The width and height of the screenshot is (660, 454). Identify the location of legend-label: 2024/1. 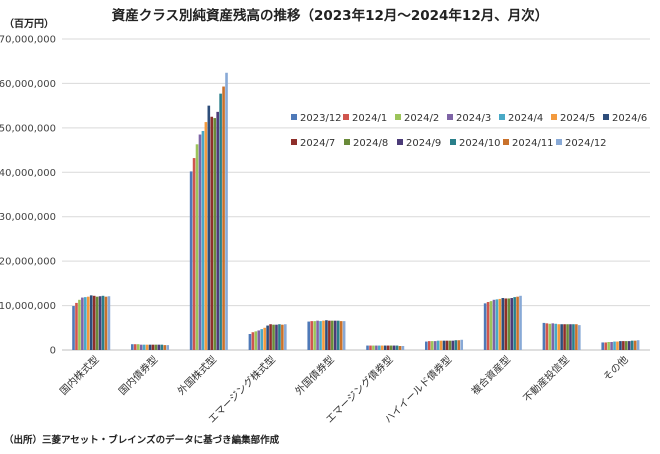
(369, 118).